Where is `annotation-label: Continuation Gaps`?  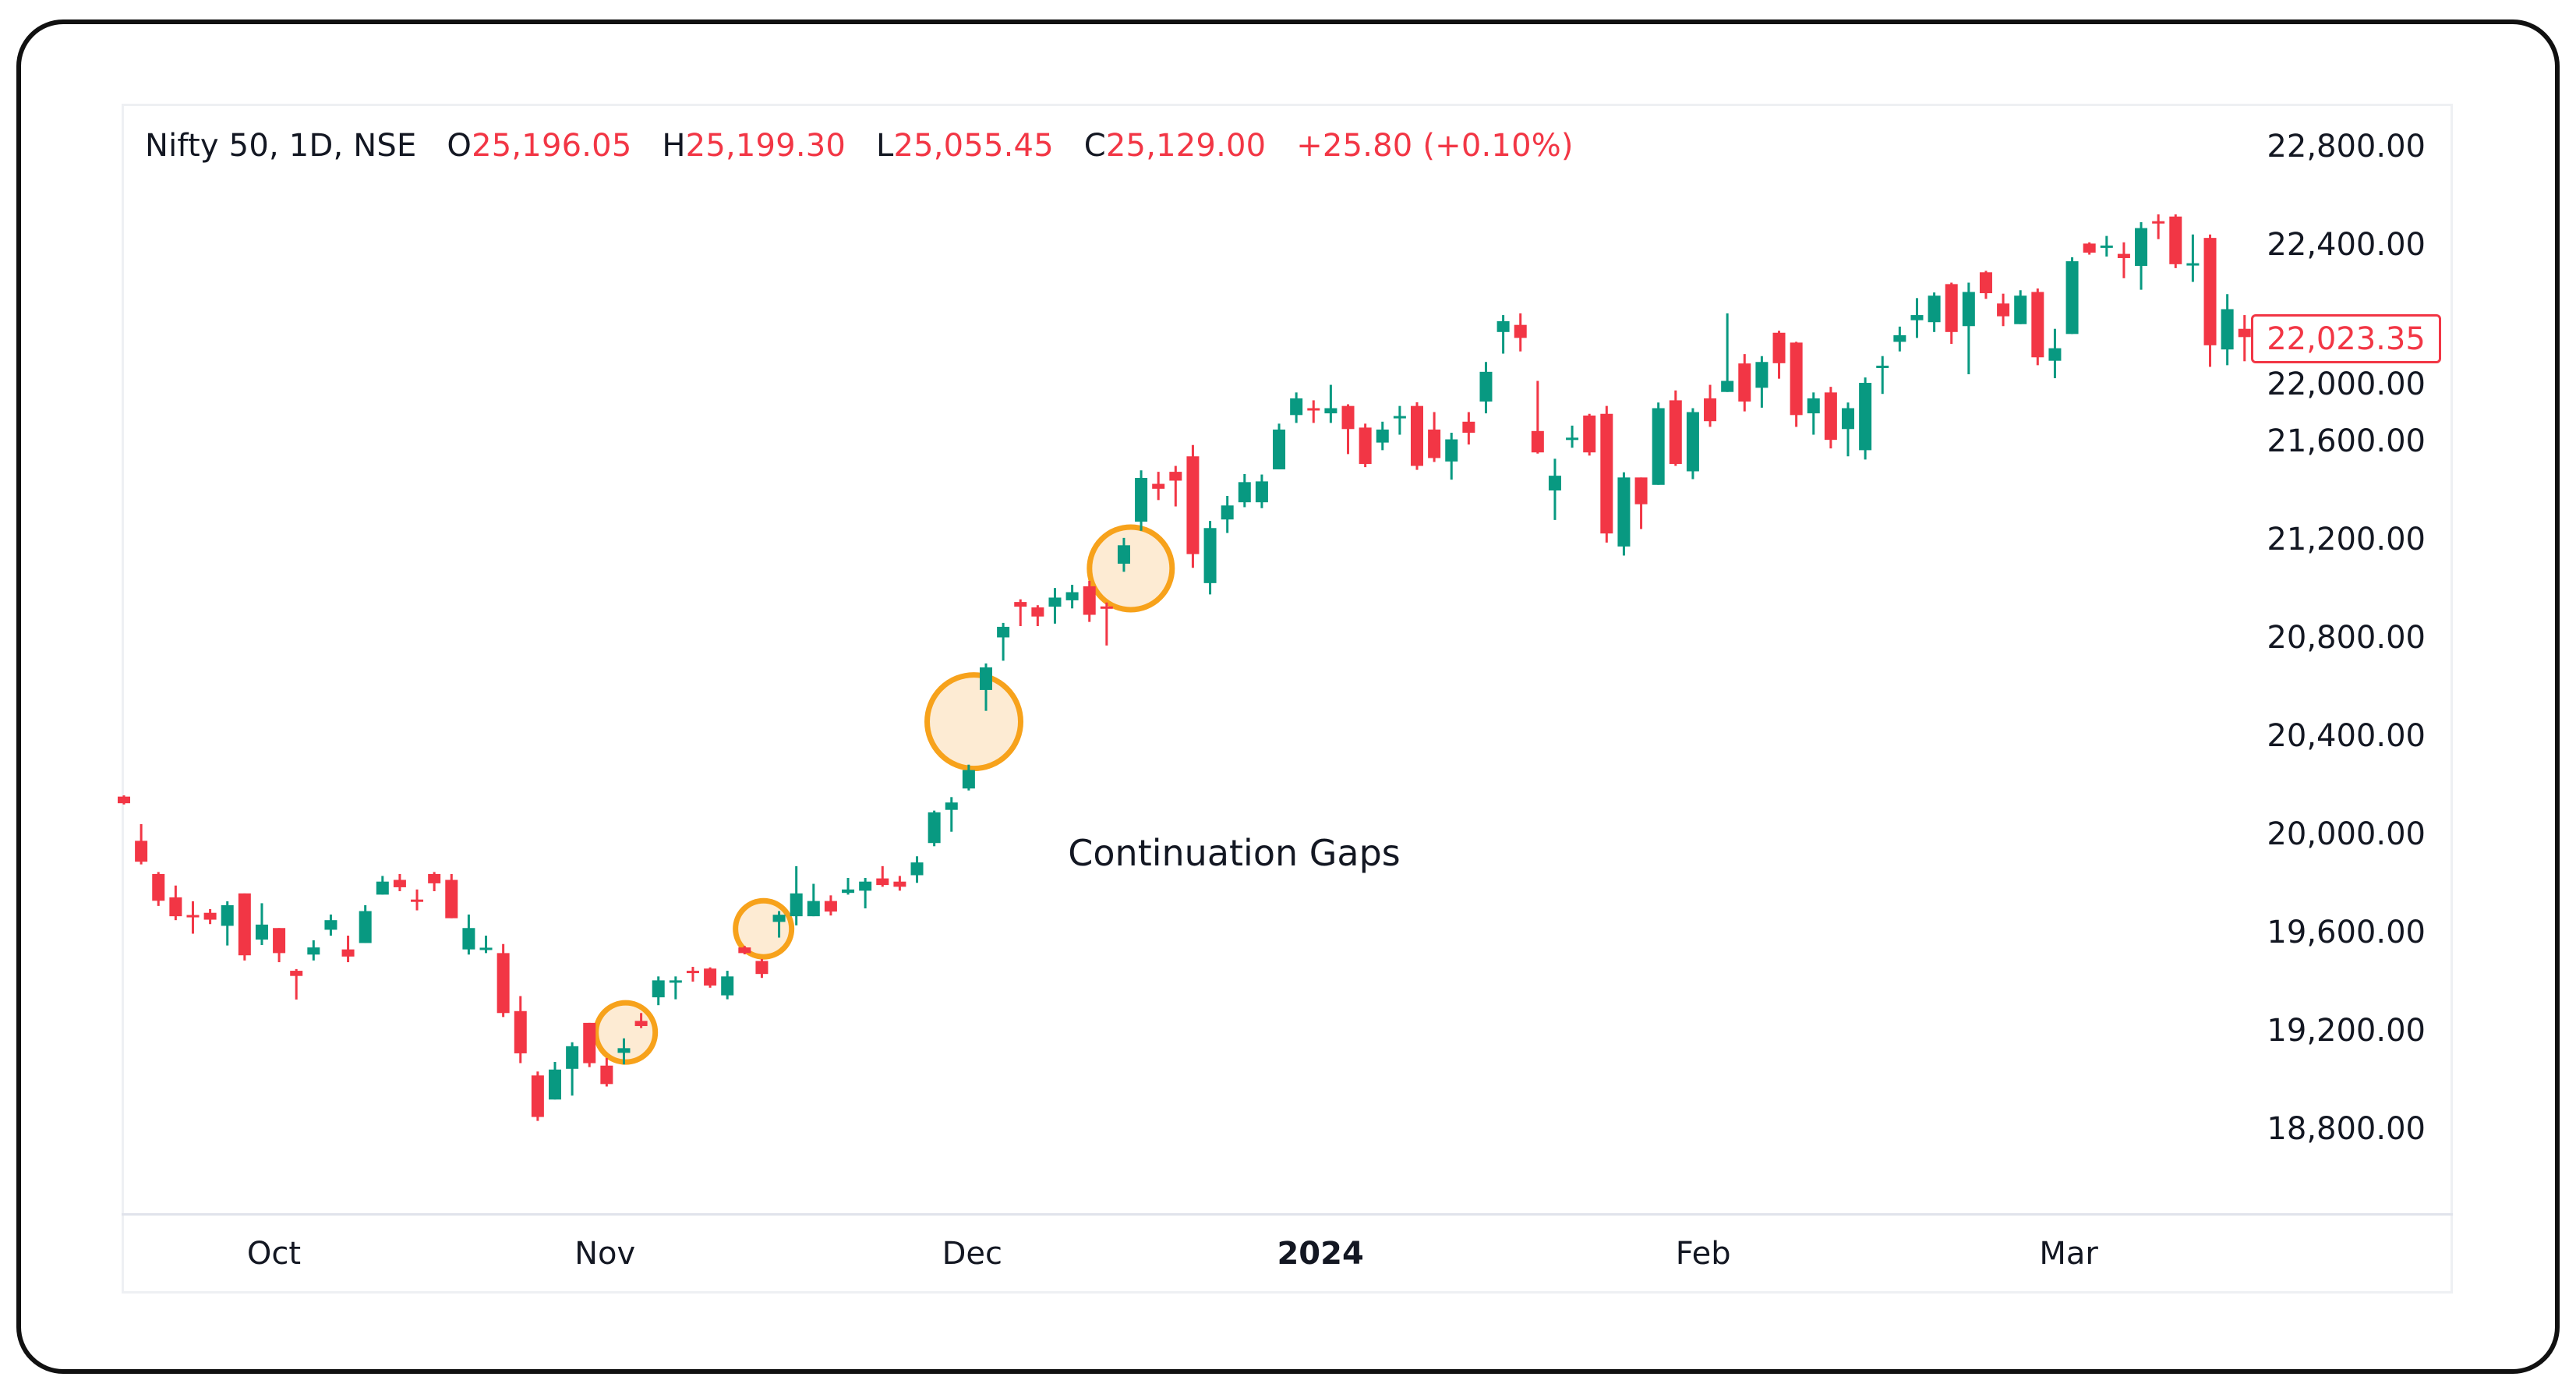
annotation-label: Continuation Gaps is located at coordinates (1234, 854).